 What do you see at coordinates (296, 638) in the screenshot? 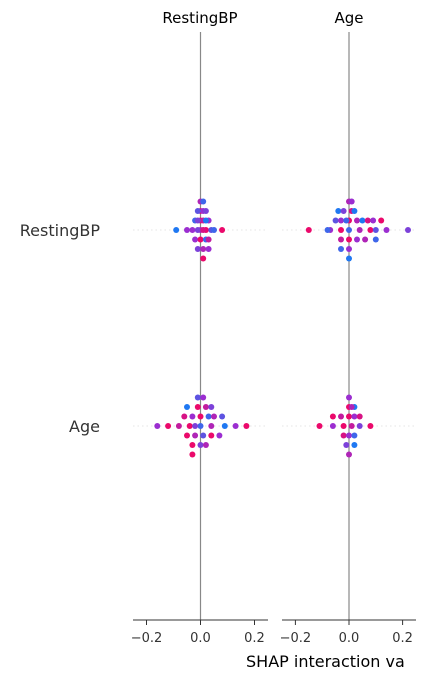
I see `x-tick-label-Age-0: −0.2` at bounding box center [296, 638].